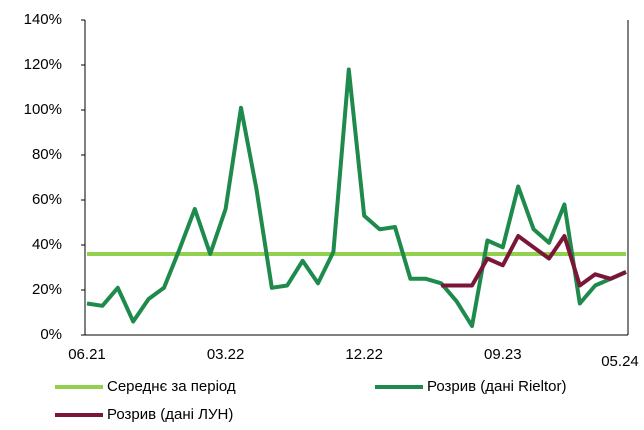 The width and height of the screenshot is (644, 430). I want to click on y-tick-label: 140%, so click(43, 19).